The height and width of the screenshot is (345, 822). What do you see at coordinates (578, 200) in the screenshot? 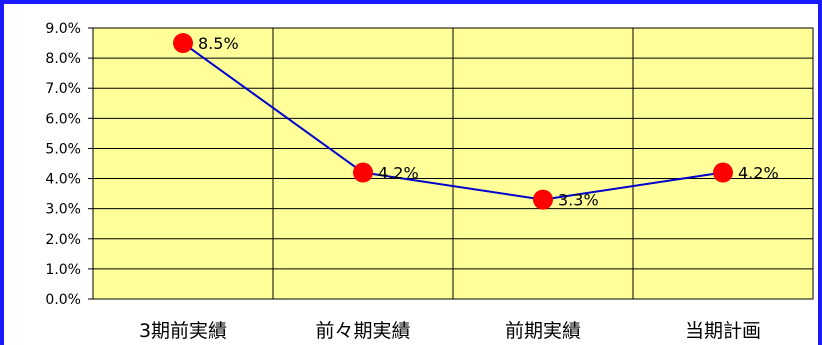
I see `data-label: 3.3%` at bounding box center [578, 200].